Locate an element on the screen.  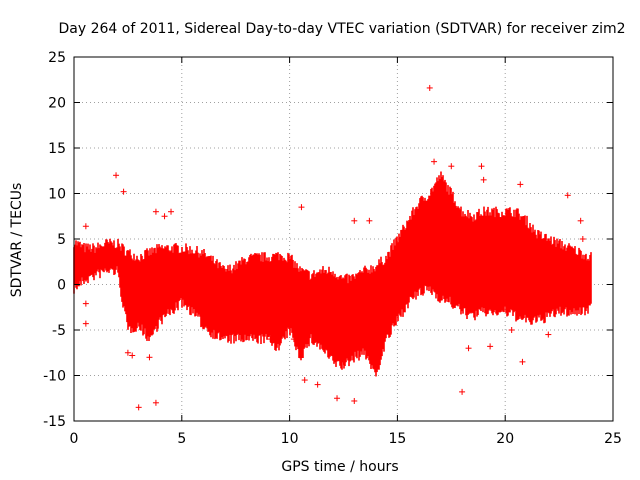
x-tick-label: 20 is located at coordinates (505, 439).